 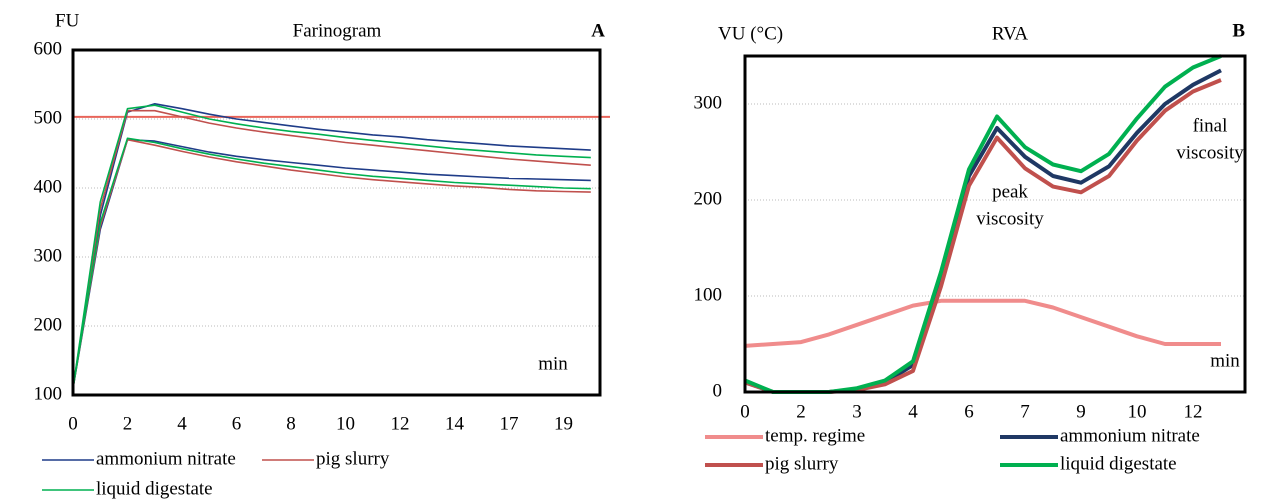 I want to click on y-tick-label: 500, so click(x=48, y=117).